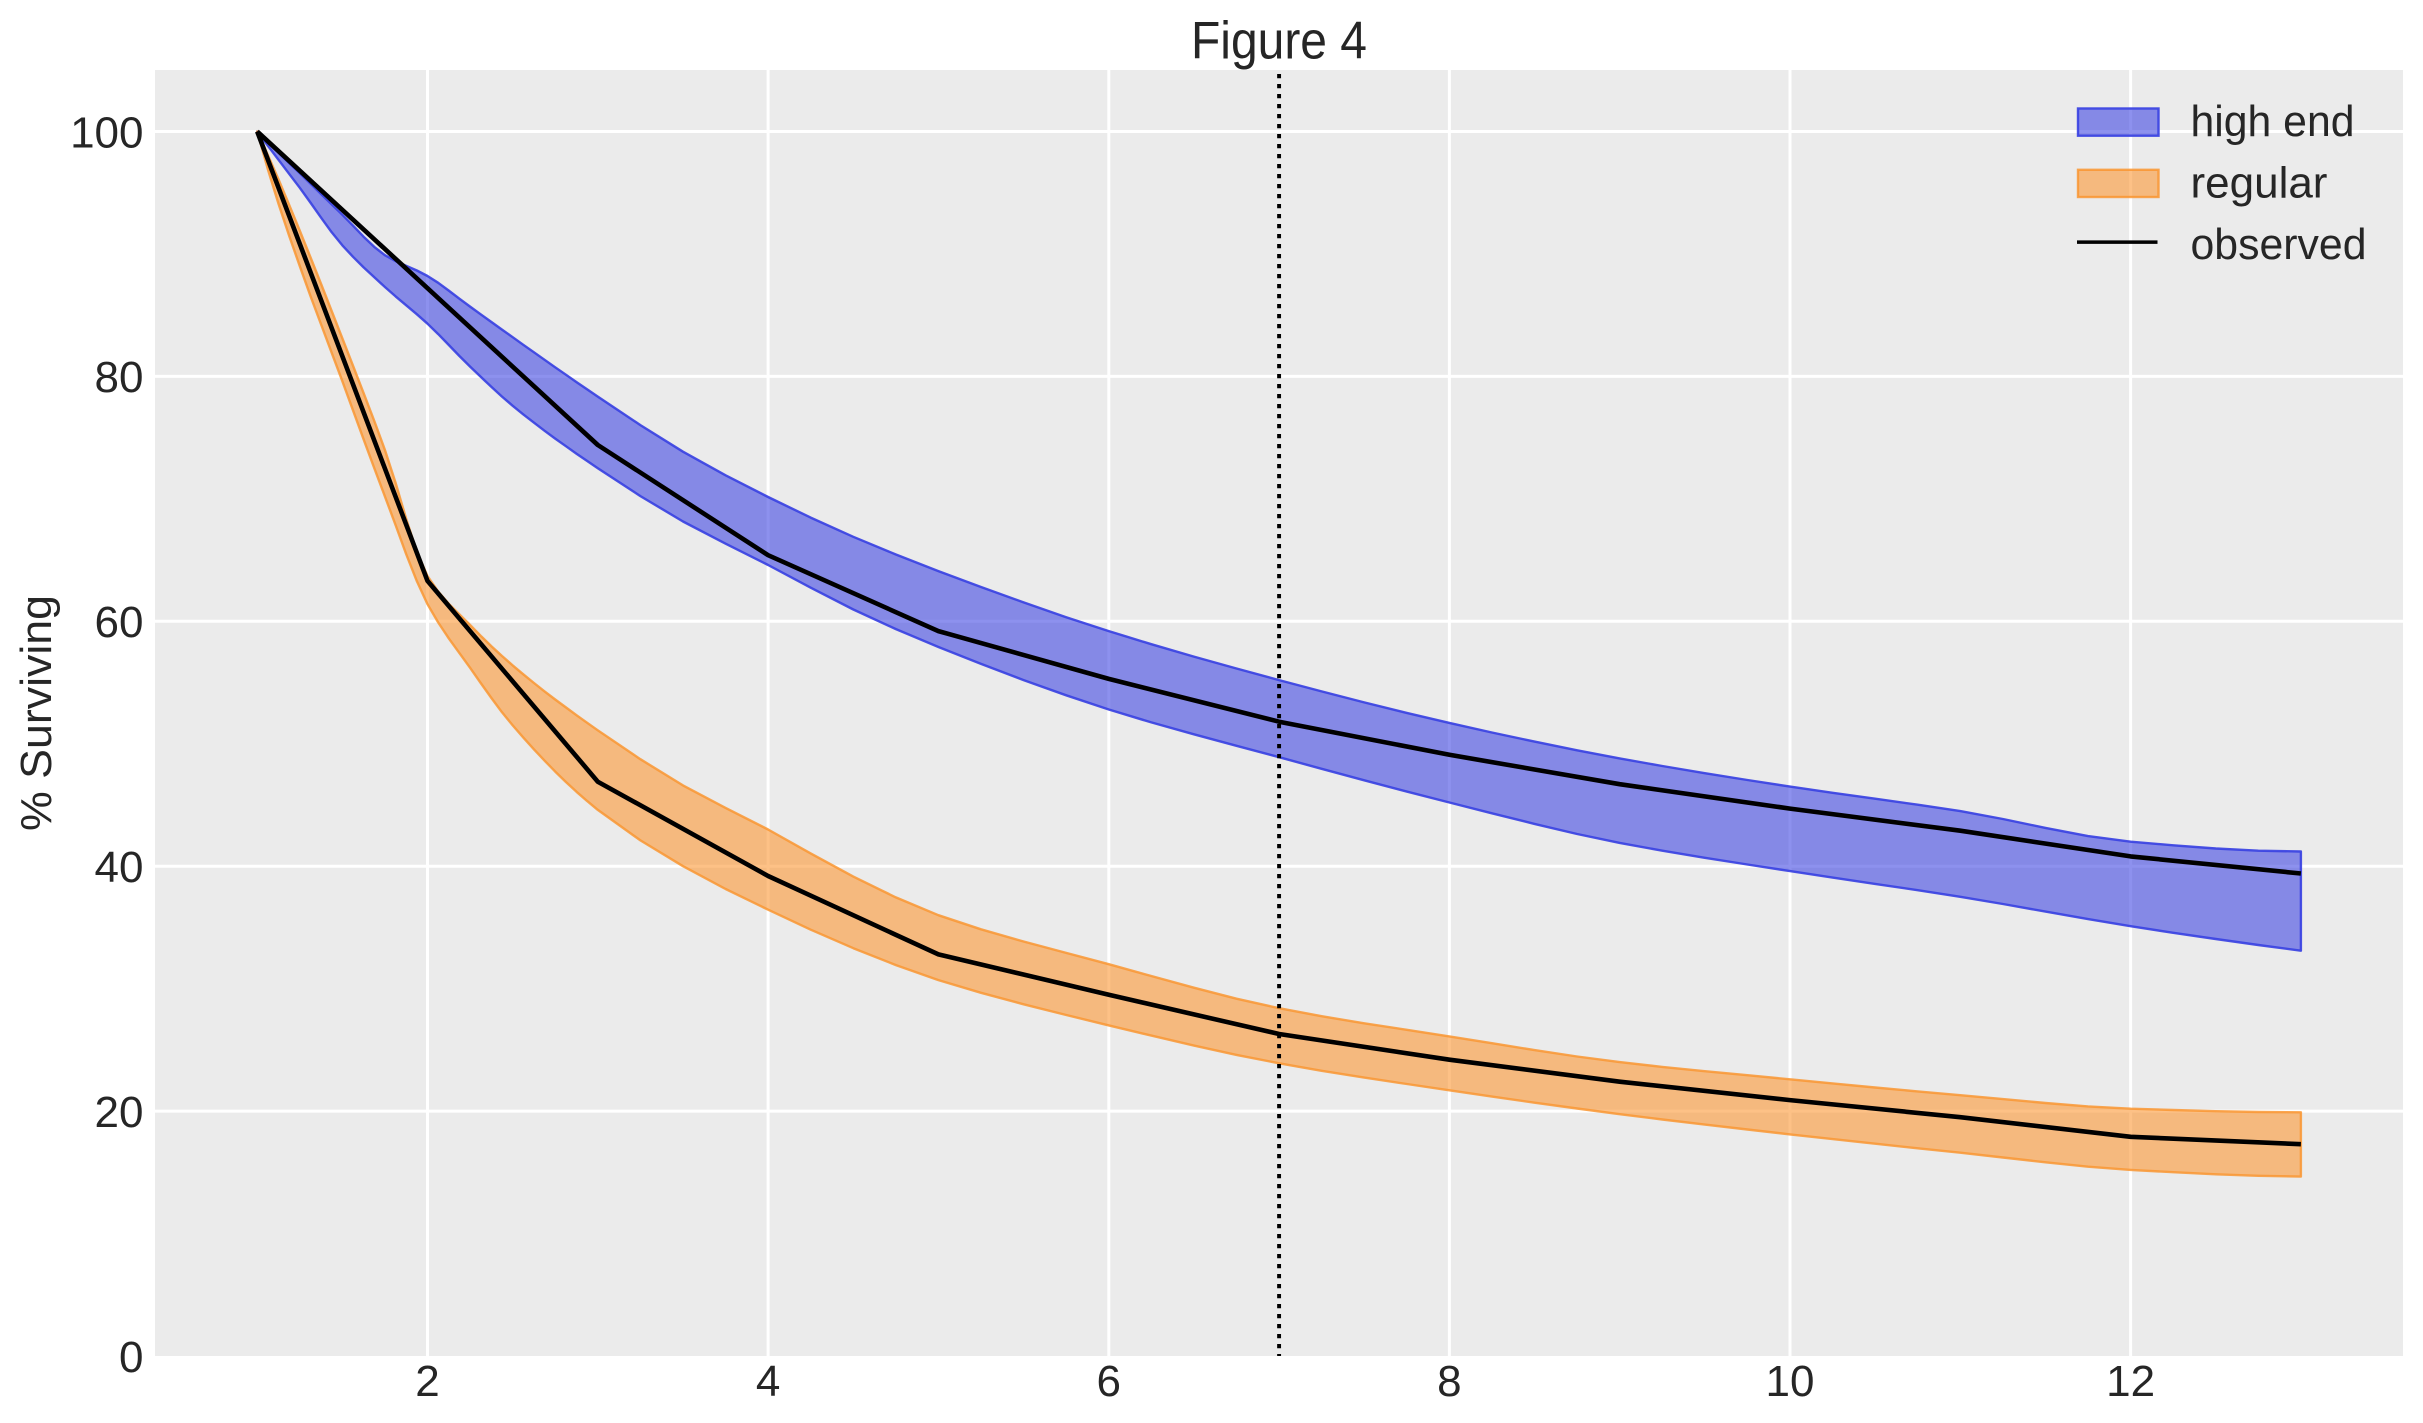 This screenshot has height=1423, width=2423. I want to click on svg-text: 6, so click(1109, 1381).